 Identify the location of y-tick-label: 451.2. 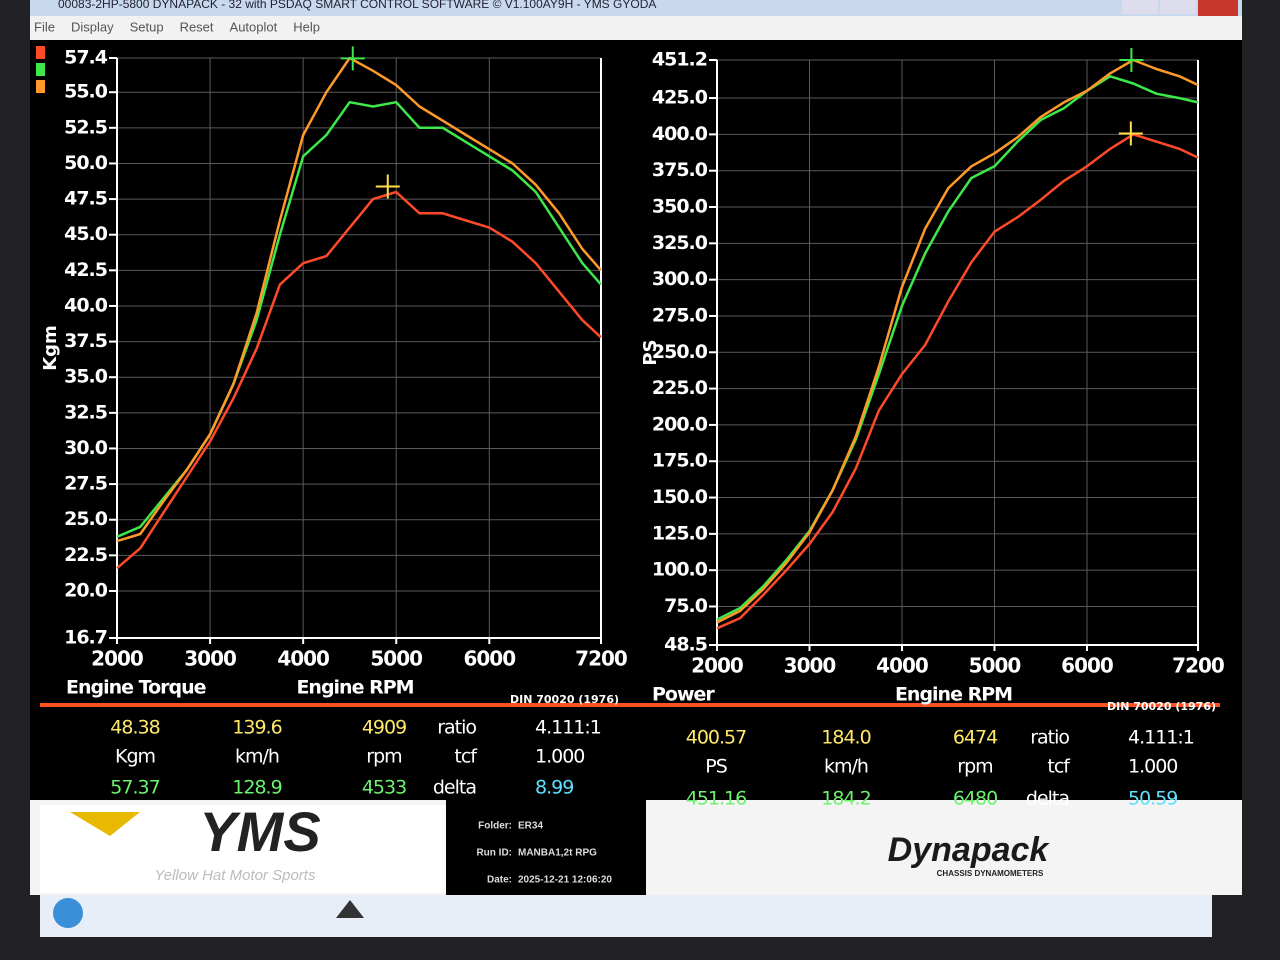
(679, 60).